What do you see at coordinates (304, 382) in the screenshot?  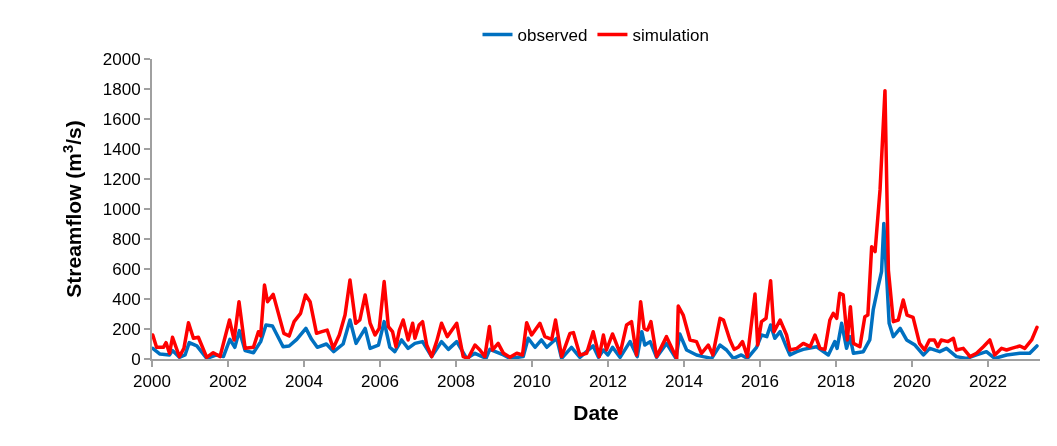 I see `x-tick-label: 2004` at bounding box center [304, 382].